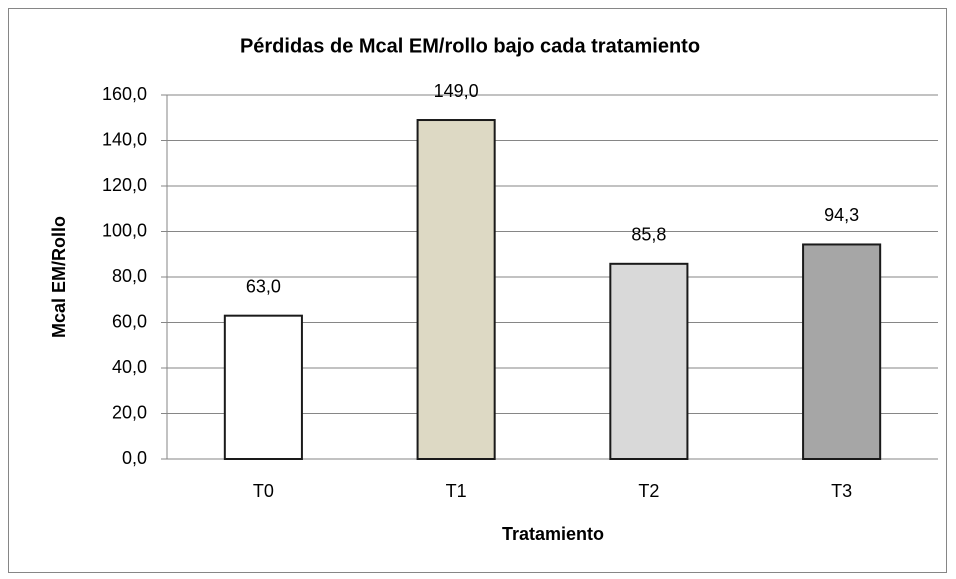 This screenshot has width=956, height=579. I want to click on y-tick-label: 60,0, so click(129, 321).